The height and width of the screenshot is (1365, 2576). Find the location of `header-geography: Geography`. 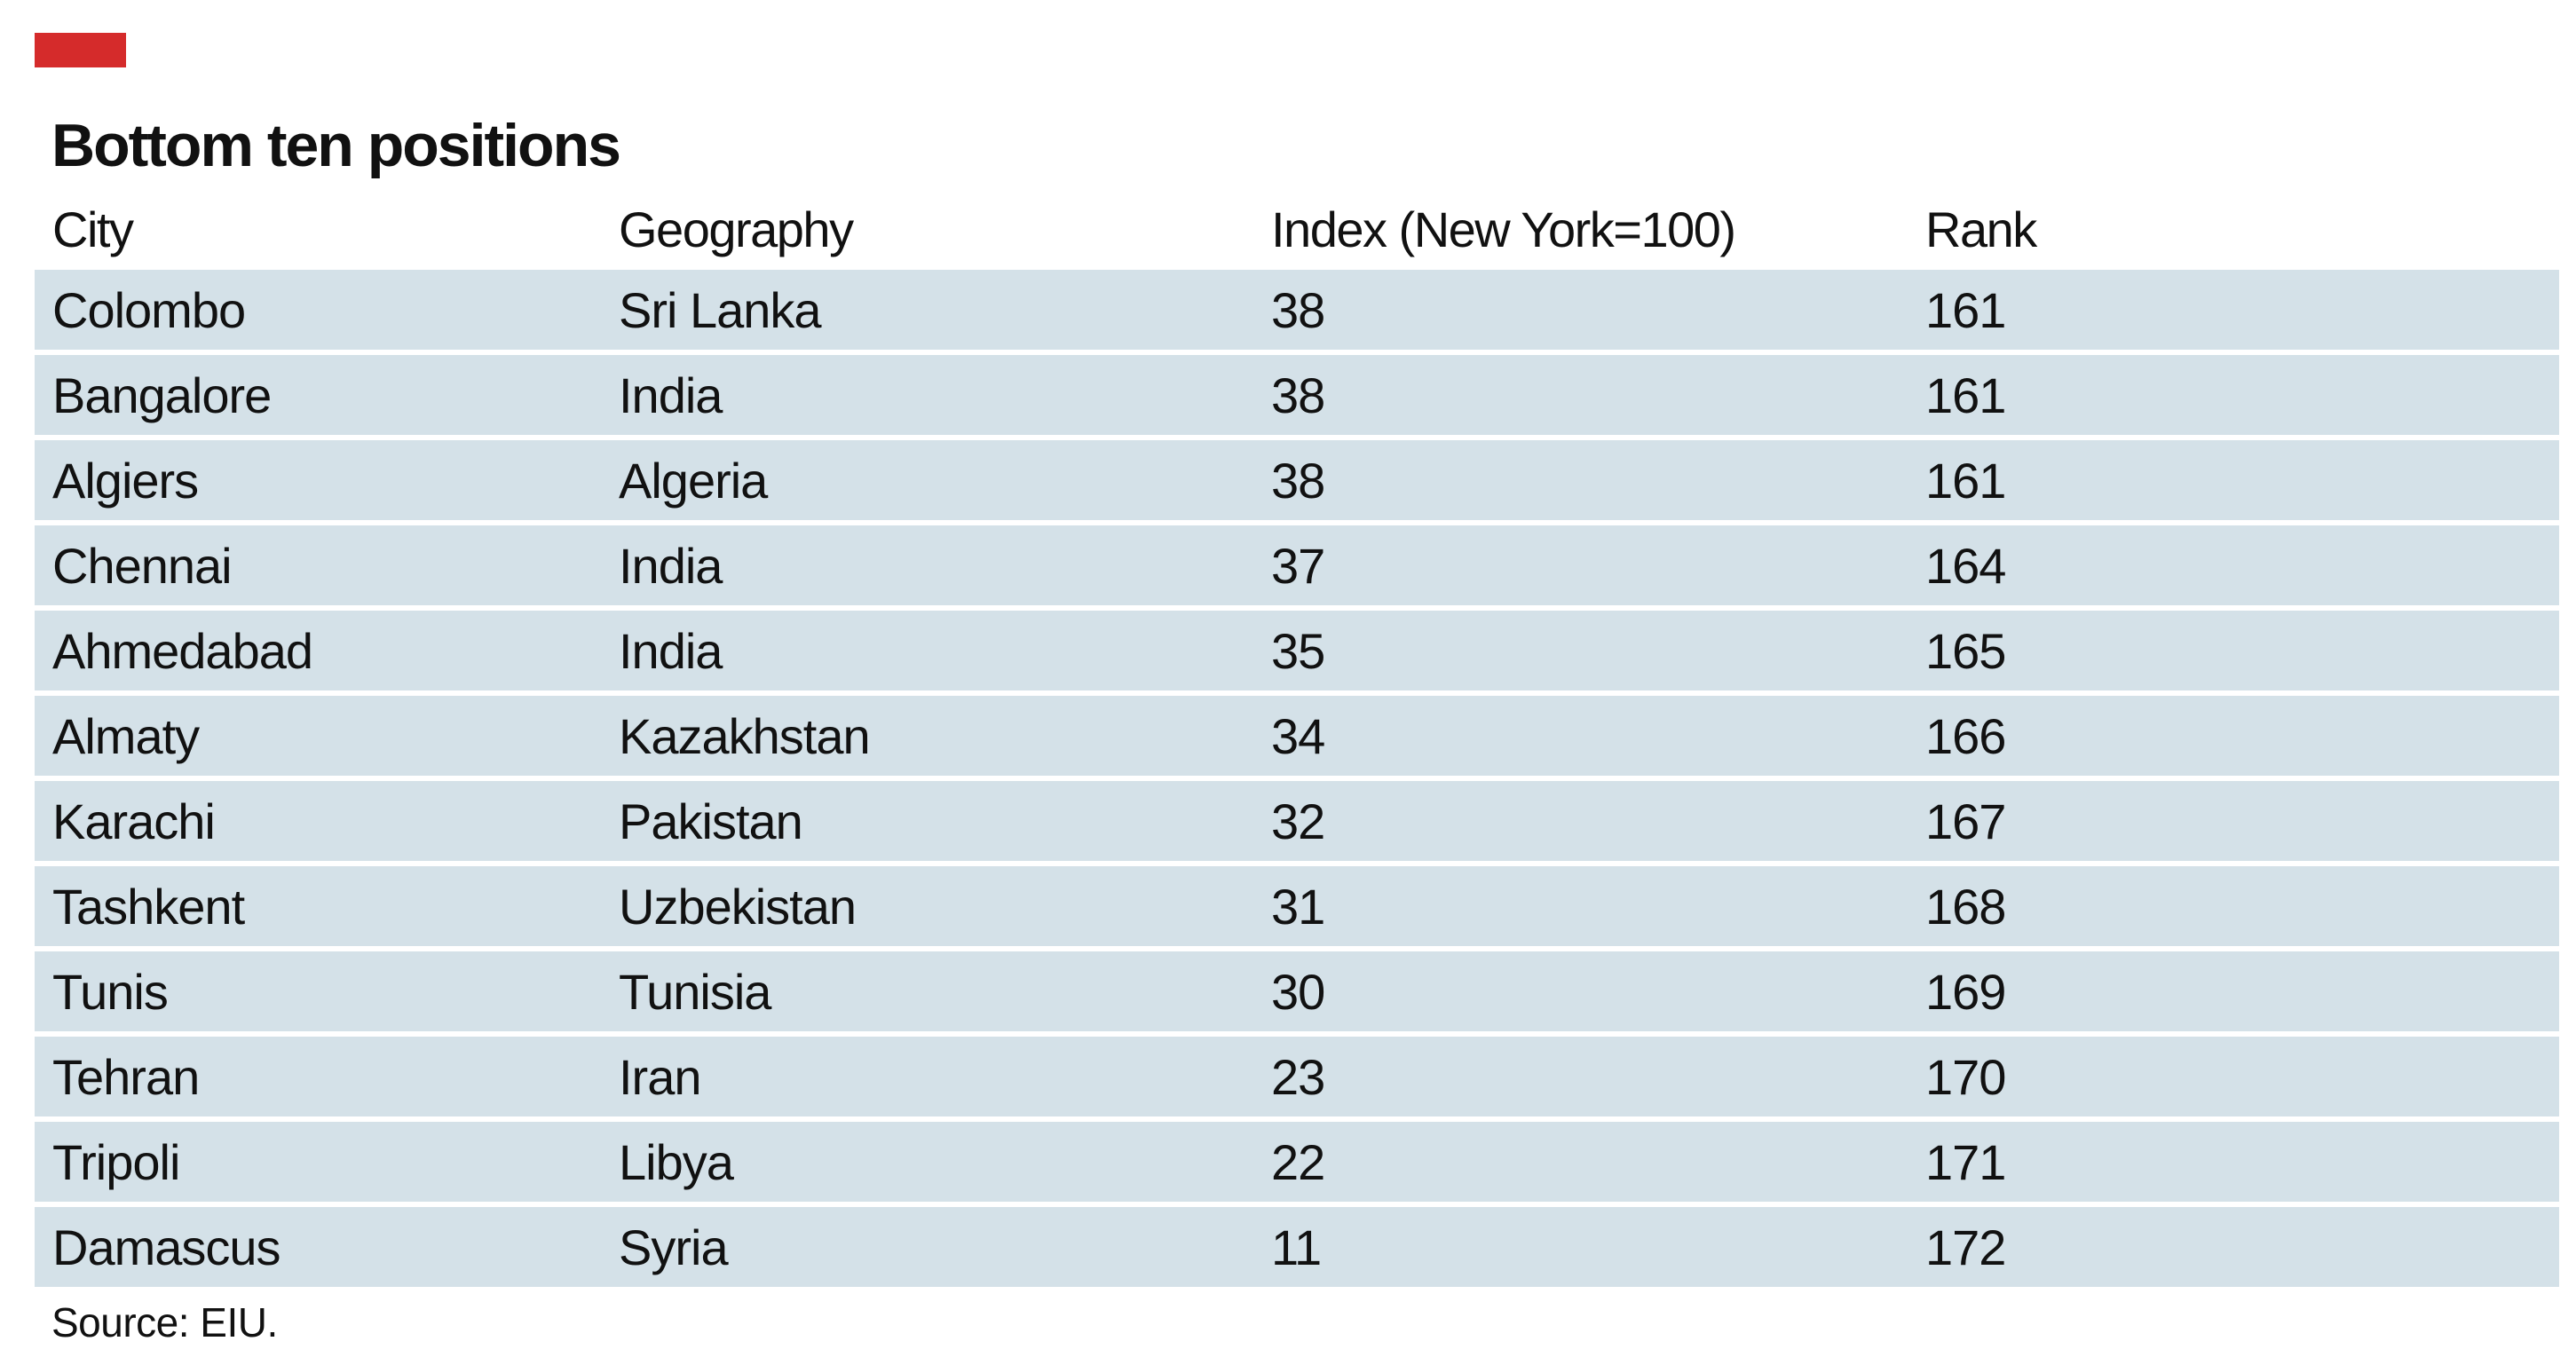

header-geography: Geography is located at coordinates (736, 229).